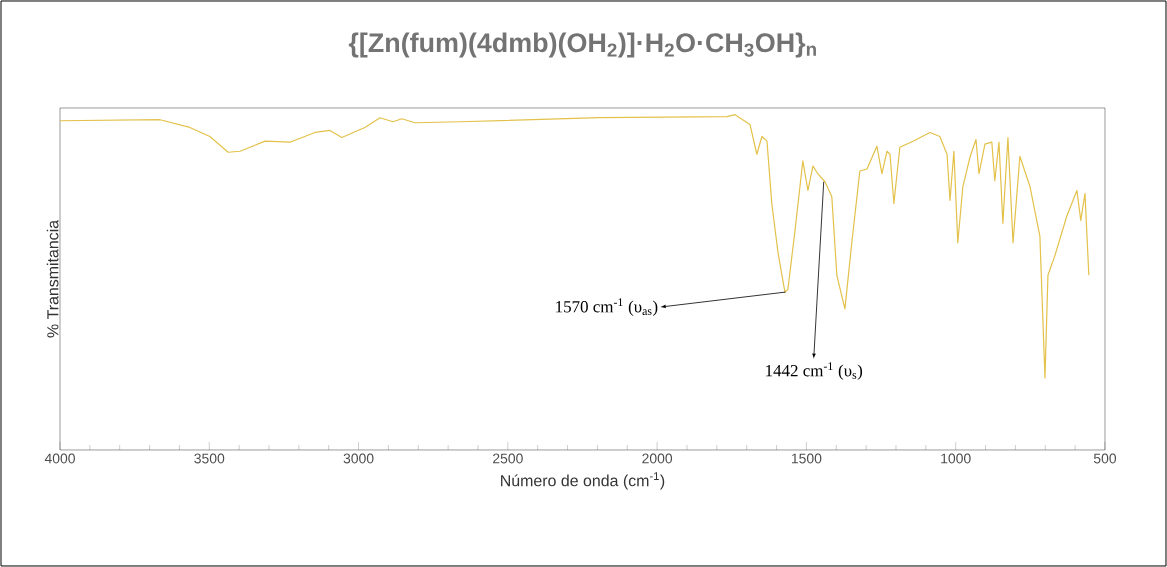 This screenshot has height=567, width=1167. Describe the element at coordinates (1105, 458) in the screenshot. I see `x-tick-label: 500` at that location.